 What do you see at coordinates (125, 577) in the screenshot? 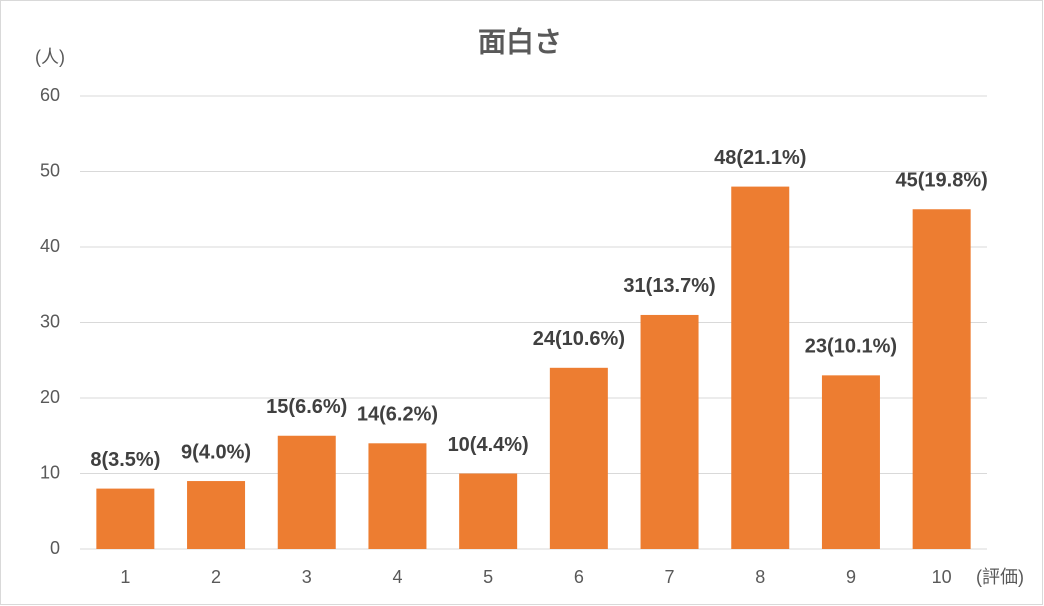
I see `x-tick-label: 1` at bounding box center [125, 577].